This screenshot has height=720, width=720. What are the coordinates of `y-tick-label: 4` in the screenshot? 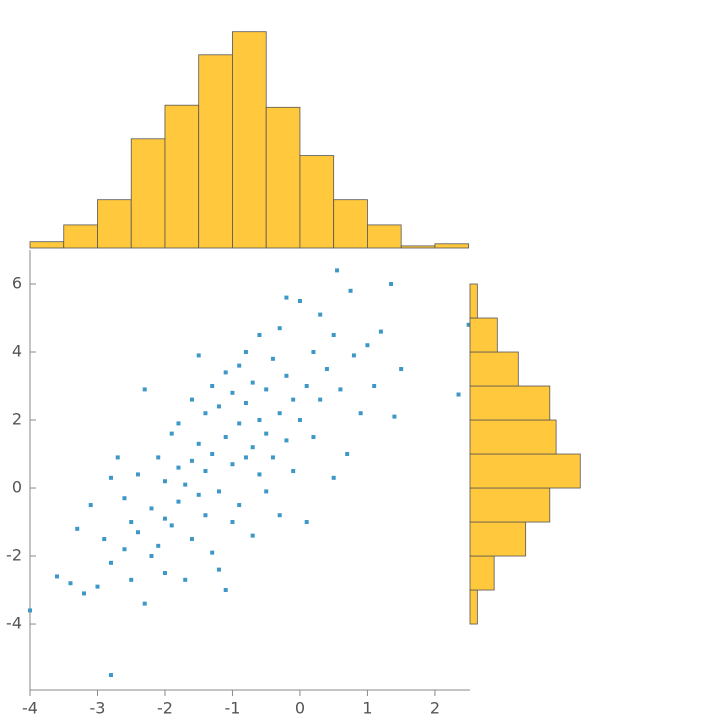 It's located at (17, 351).